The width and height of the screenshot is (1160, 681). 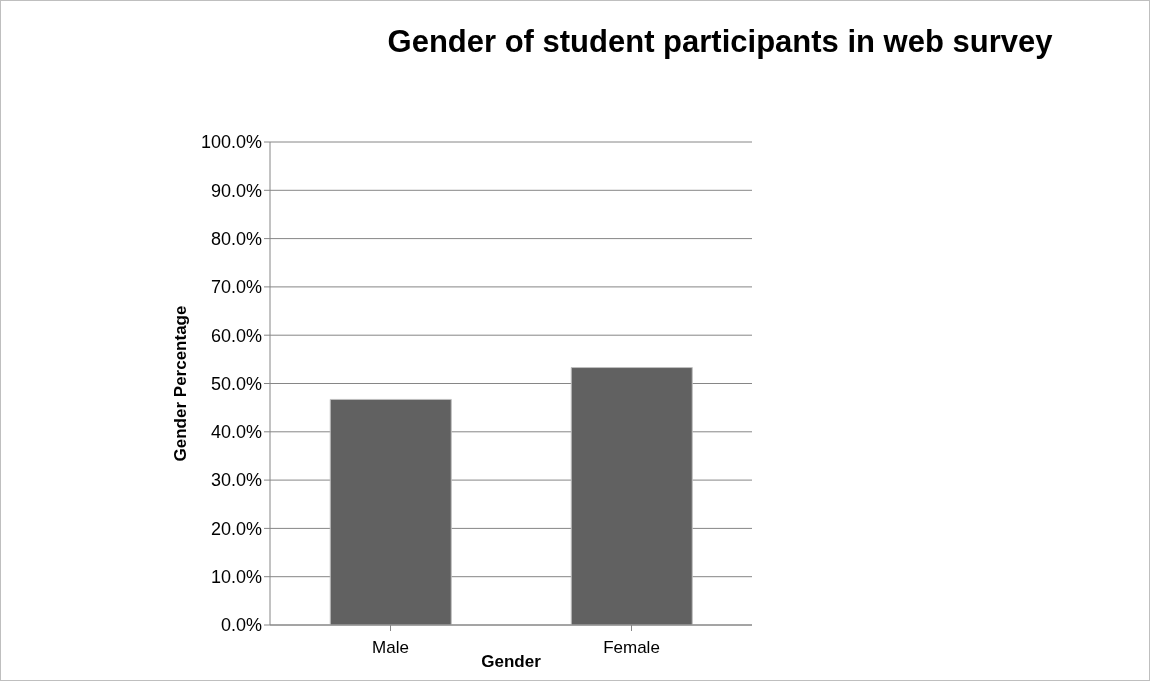 What do you see at coordinates (236, 287) in the screenshot?
I see `y-tick-label: 70.0%` at bounding box center [236, 287].